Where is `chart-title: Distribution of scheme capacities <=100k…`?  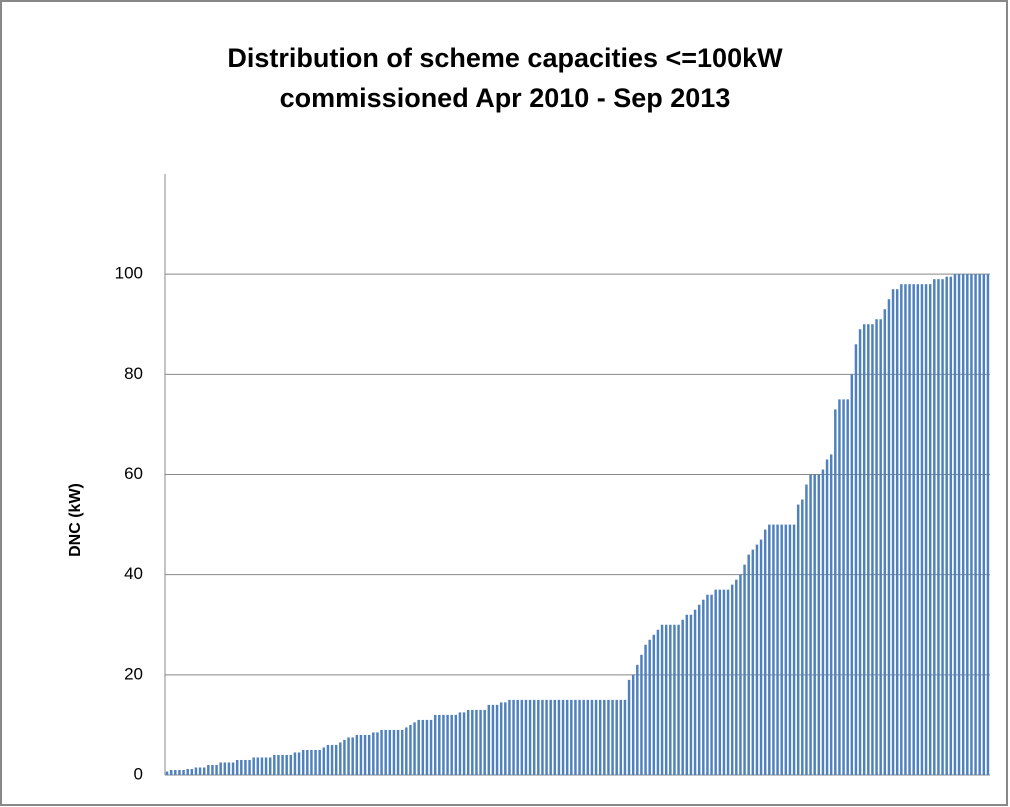
chart-title: Distribution of scheme capacities <=100k… is located at coordinates (505, 58).